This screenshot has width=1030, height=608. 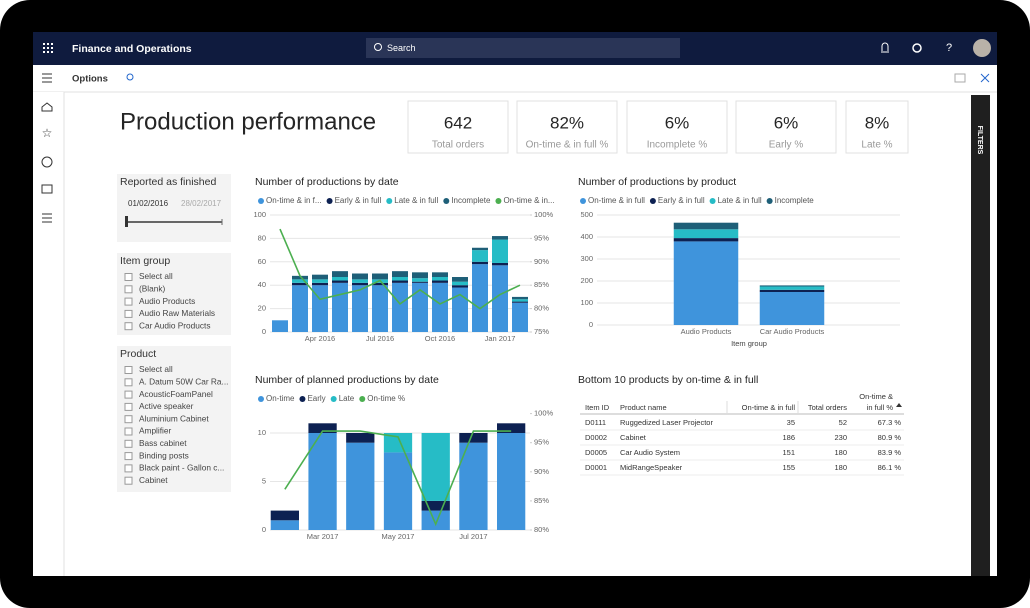 I want to click on slicer-option: Car Audio Products, so click(x=174, y=325).